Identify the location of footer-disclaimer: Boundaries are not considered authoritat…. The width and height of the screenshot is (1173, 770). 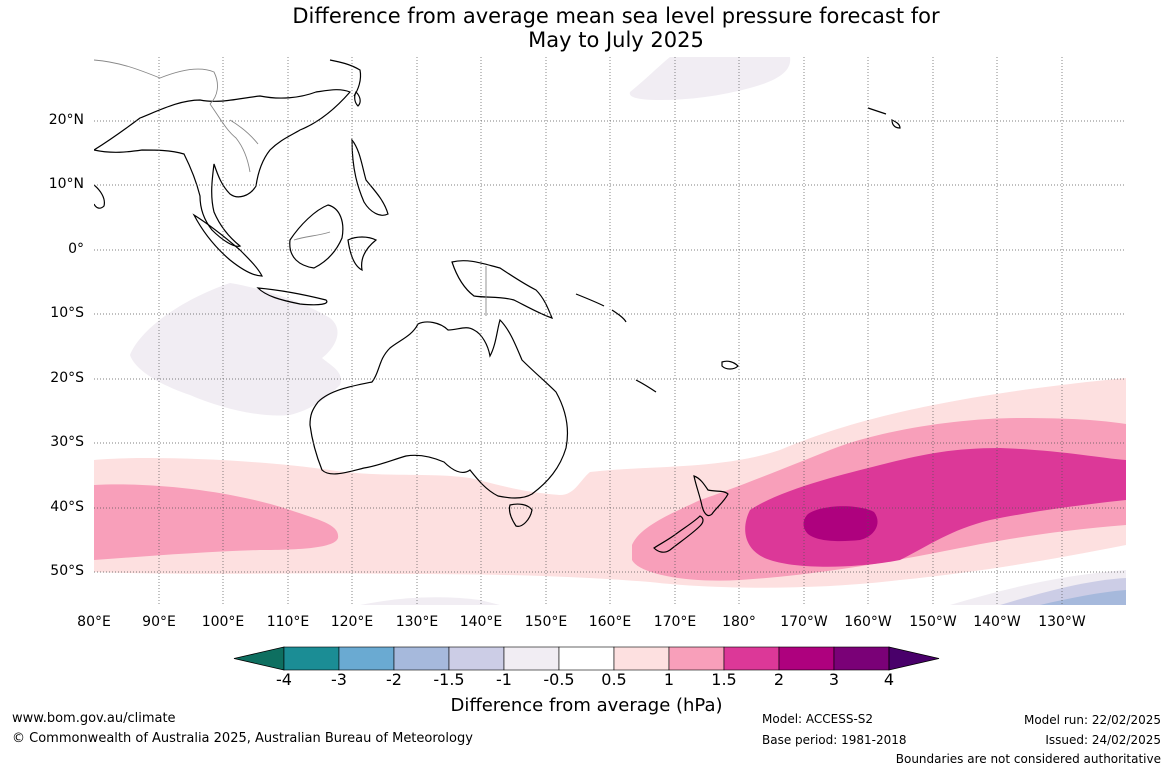
(1028, 759).